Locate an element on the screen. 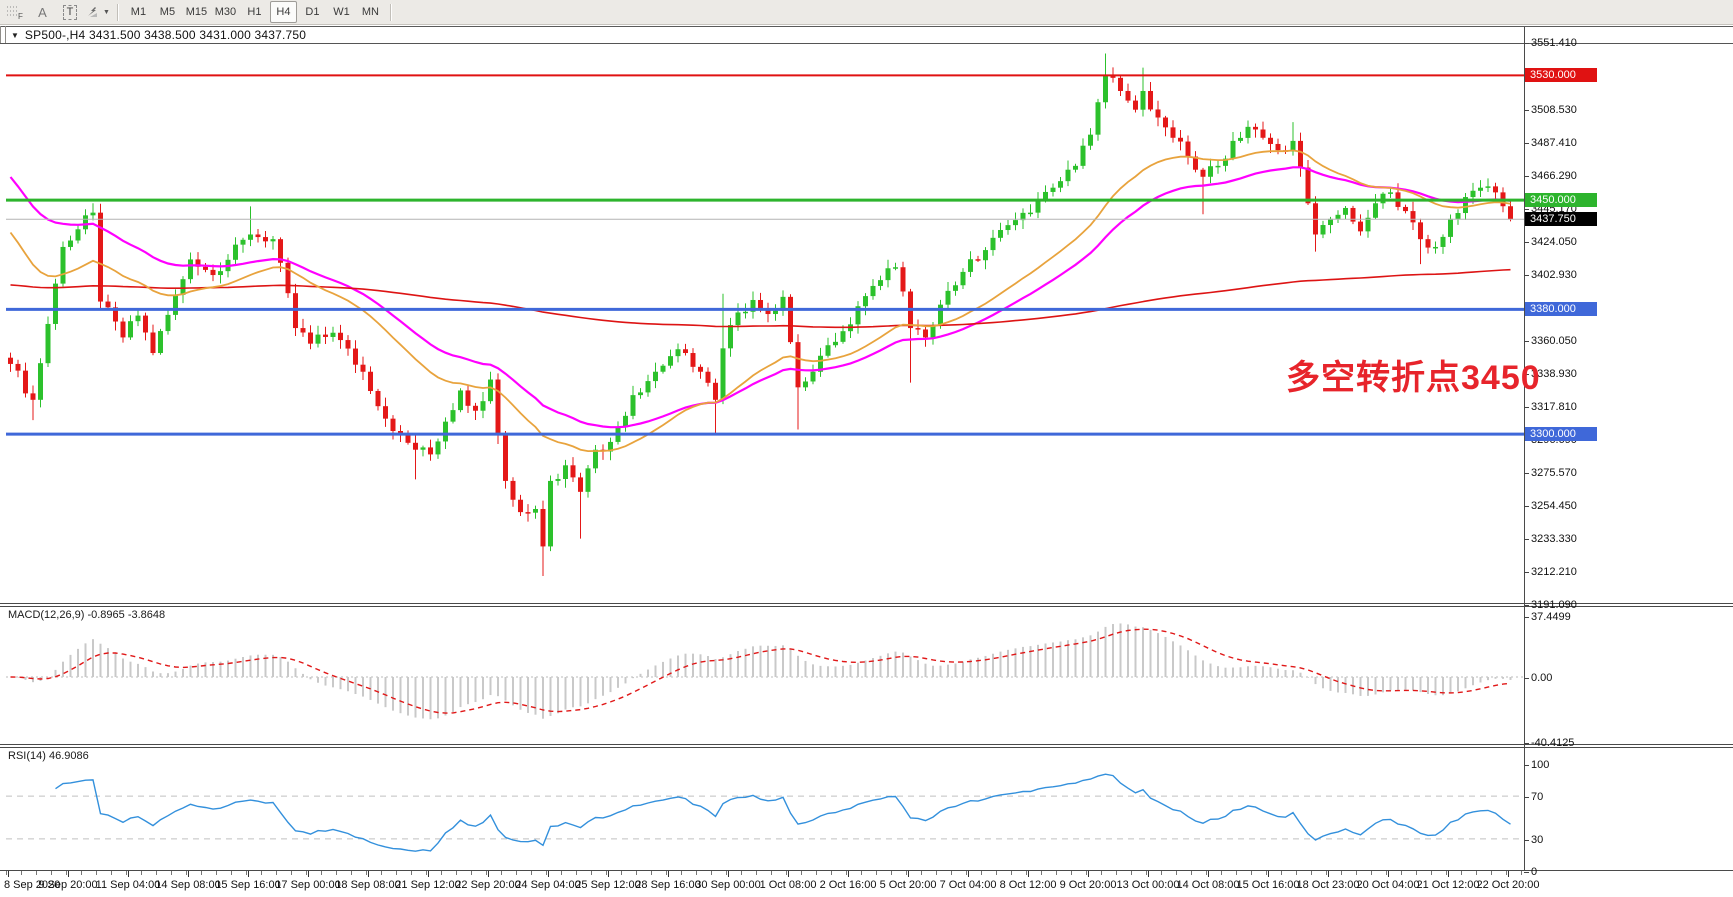 This screenshot has width=1733, height=897. macd-label: MACD(12,26,9) -0.8965 -3.8648 is located at coordinates (87, 615).